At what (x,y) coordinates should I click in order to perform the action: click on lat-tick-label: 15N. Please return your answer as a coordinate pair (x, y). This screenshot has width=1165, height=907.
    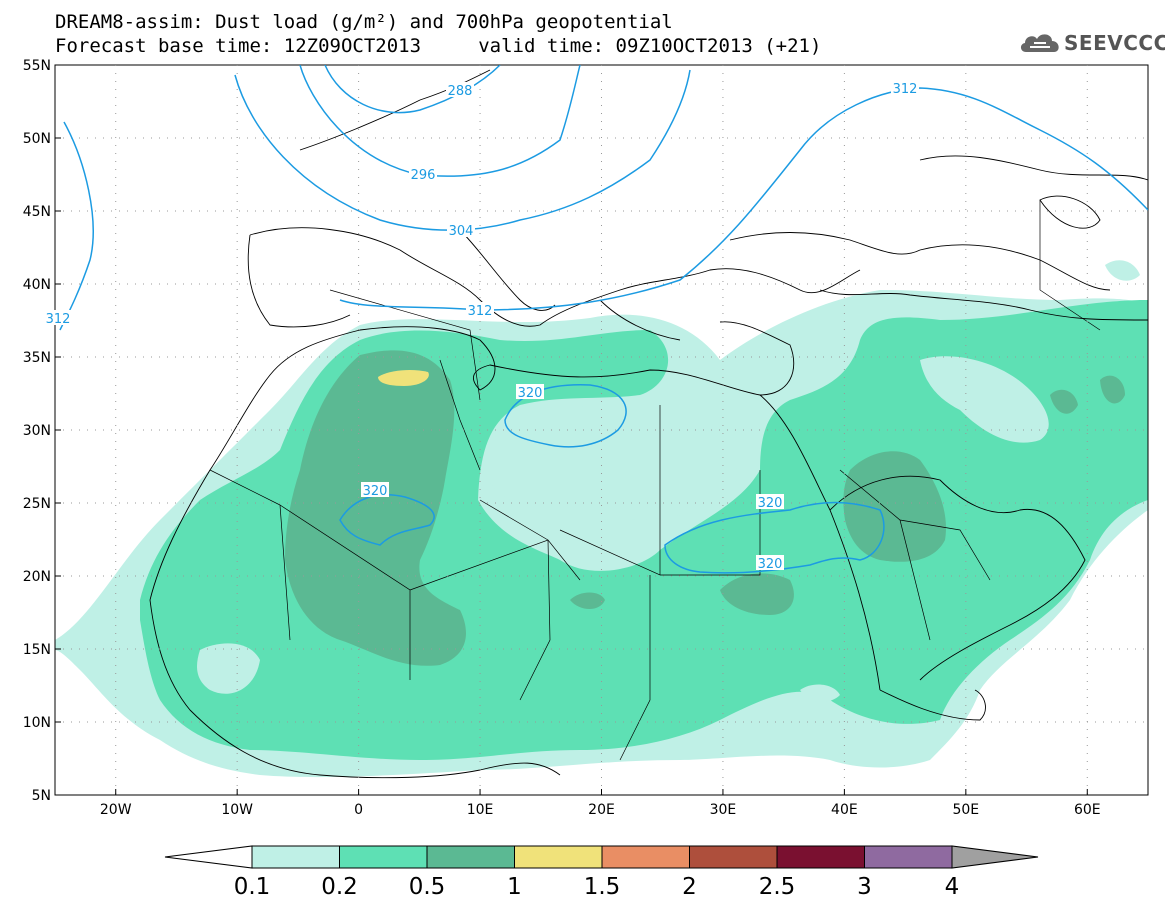
    Looking at the image, I should click on (37, 650).